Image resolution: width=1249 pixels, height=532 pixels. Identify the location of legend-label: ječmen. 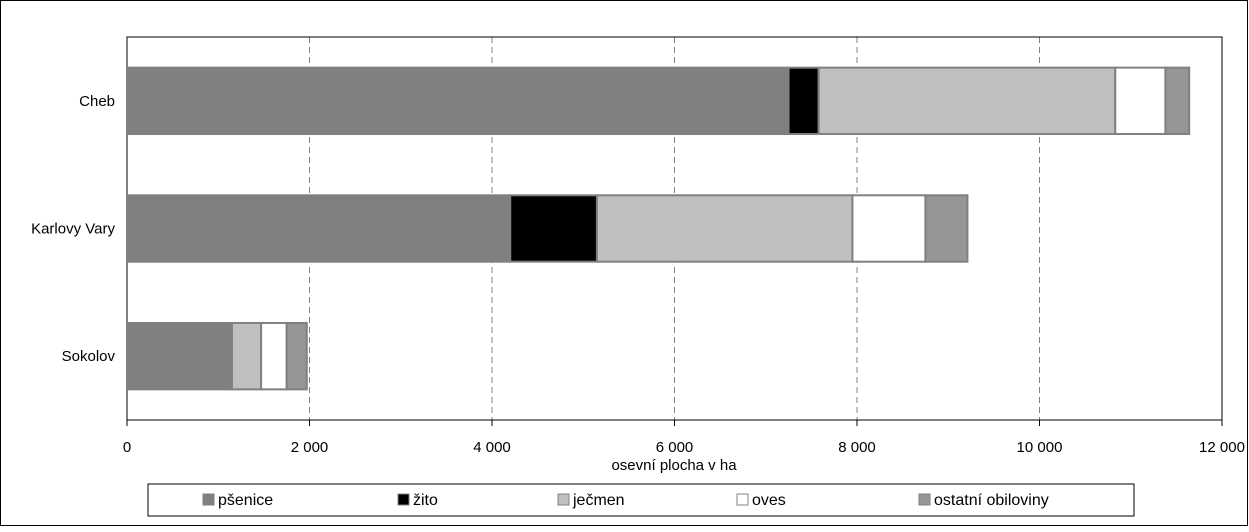
(598, 500).